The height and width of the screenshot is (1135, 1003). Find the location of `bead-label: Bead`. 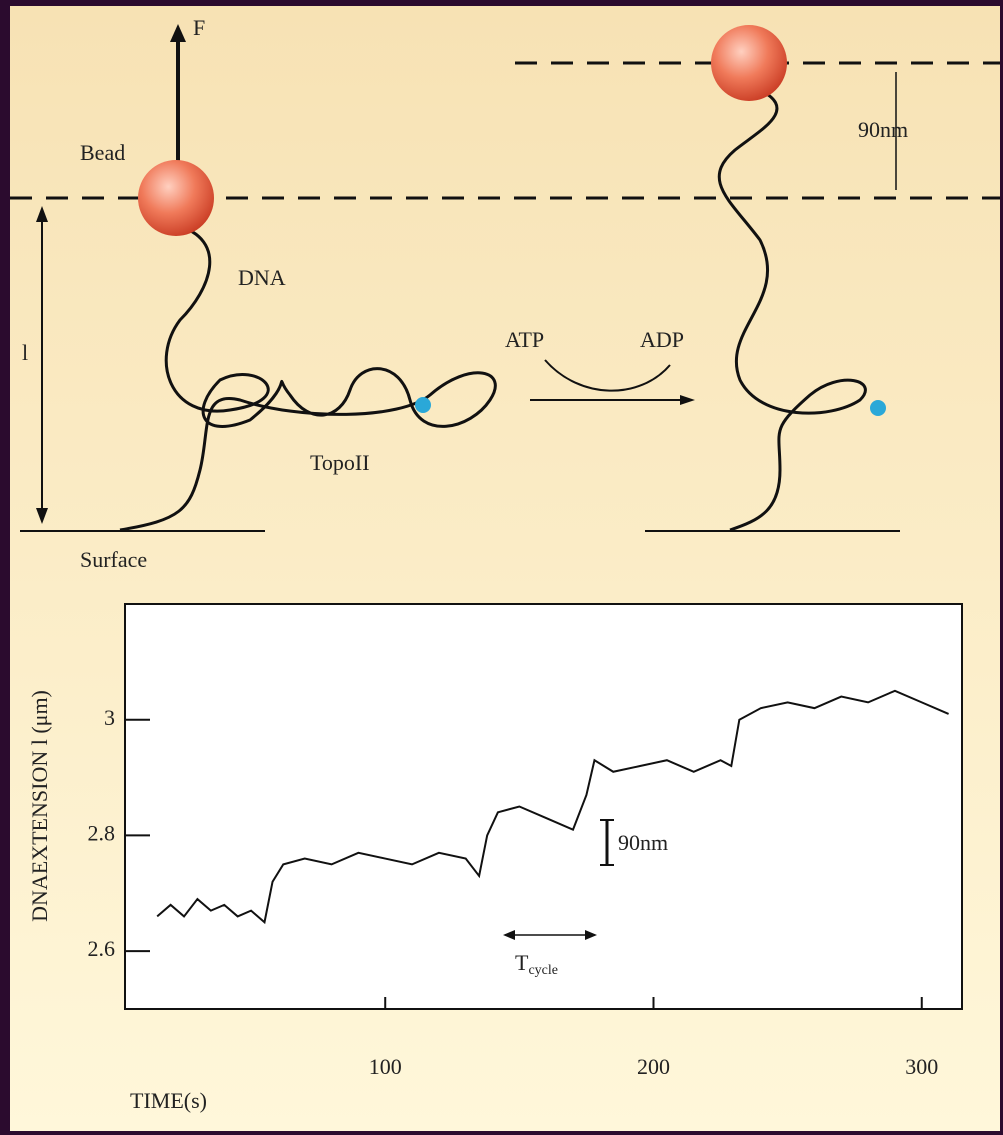

bead-label: Bead is located at coordinates (102, 152).